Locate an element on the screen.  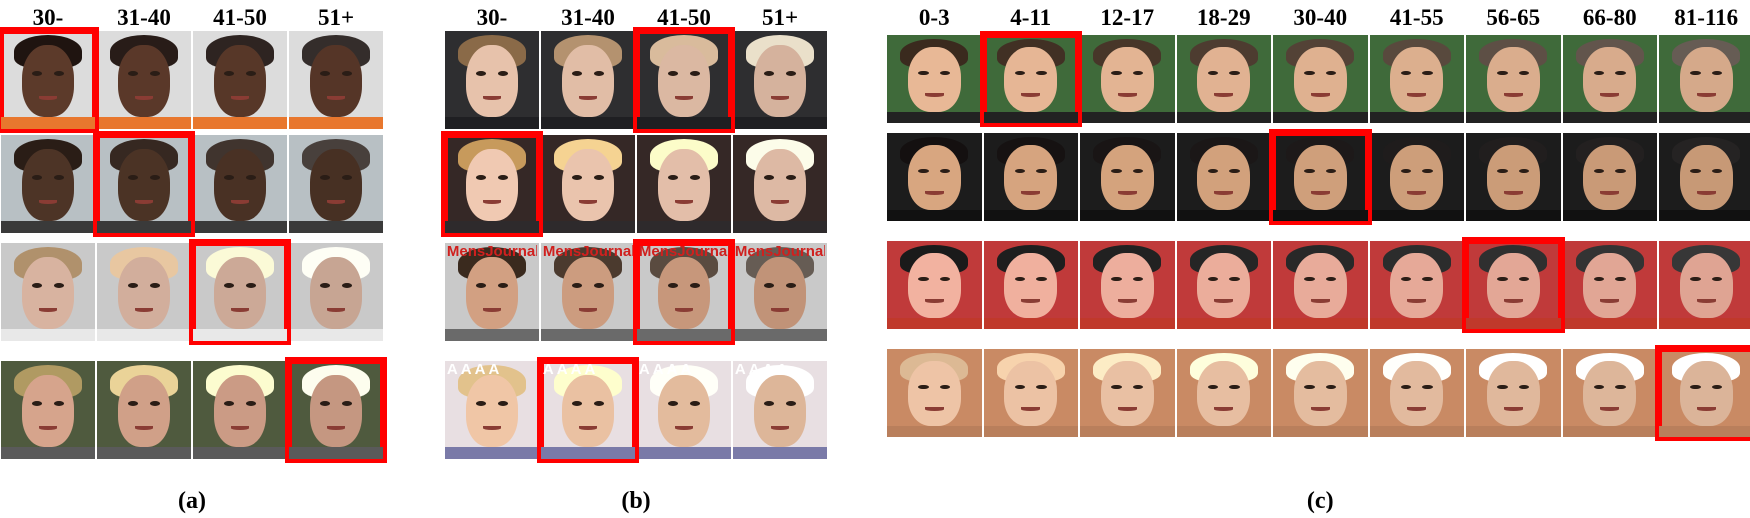
face-image: MensJournal is located at coordinates (780, 292).